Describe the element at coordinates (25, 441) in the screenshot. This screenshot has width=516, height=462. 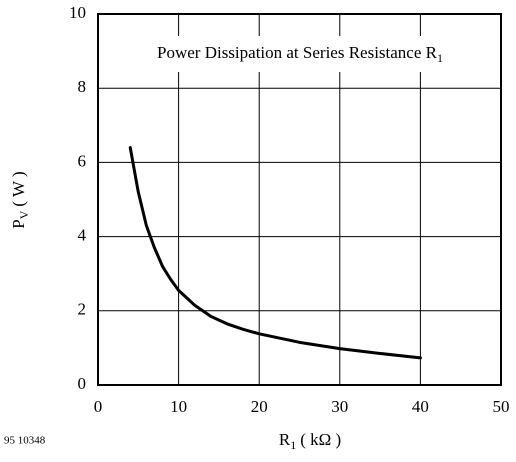
I see `footnote: 95 10348` at that location.